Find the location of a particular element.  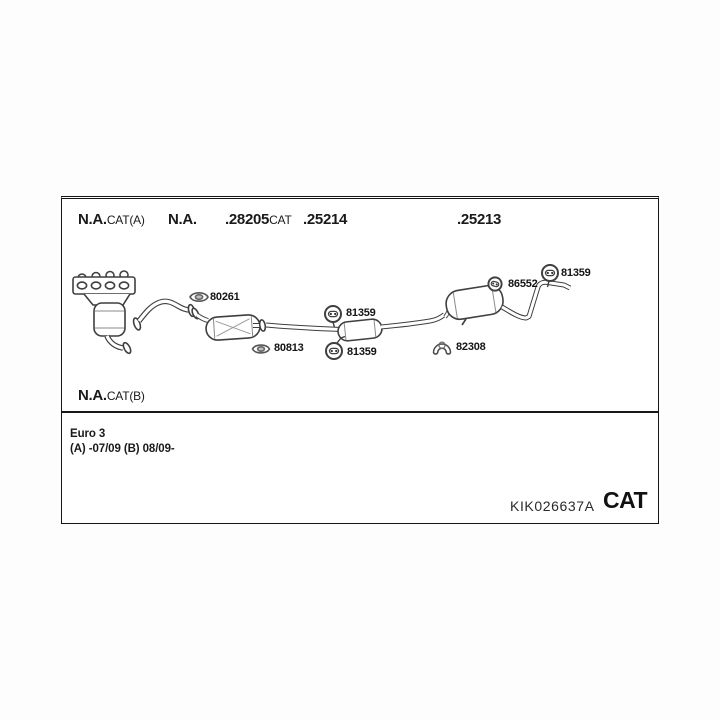

emission-standard: Euro 3 is located at coordinates (88, 434).